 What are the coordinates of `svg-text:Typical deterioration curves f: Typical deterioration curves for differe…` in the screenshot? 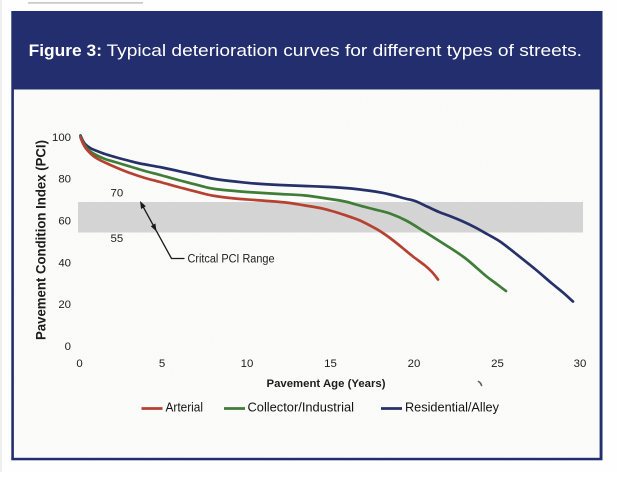 It's located at (345, 50).